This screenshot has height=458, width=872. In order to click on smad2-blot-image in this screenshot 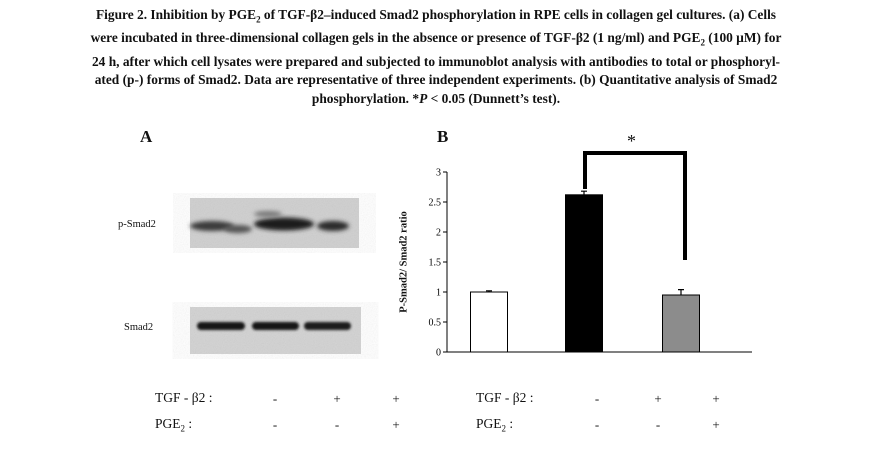, I will do `click(275, 330)`.